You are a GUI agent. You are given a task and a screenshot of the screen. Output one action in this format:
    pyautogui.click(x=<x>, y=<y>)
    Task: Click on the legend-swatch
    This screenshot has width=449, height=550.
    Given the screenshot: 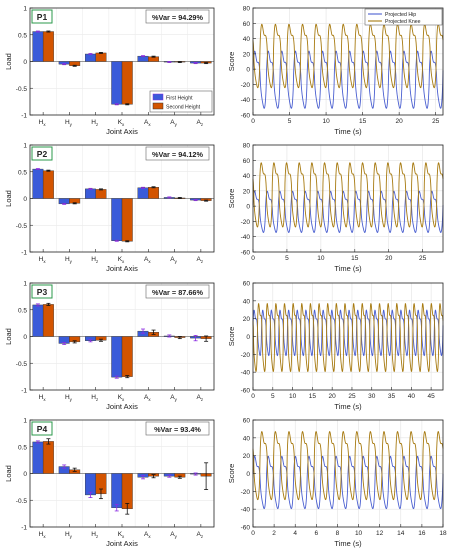 What is the action you would take?
    pyautogui.click(x=158, y=97)
    